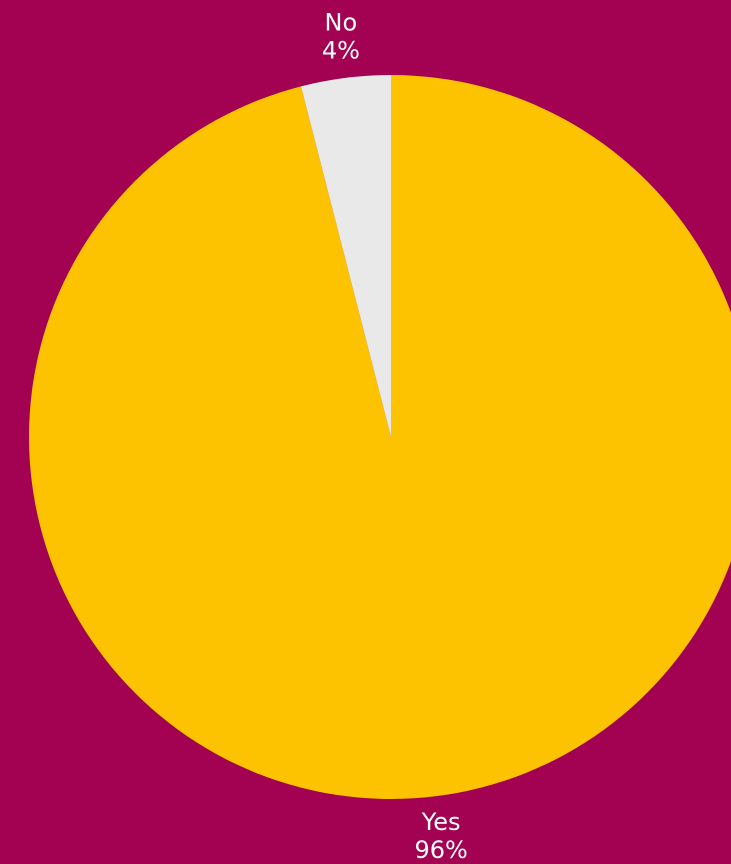 The image size is (731, 864). What do you see at coordinates (440, 850) in the screenshot?
I see `pie-label-value-yes: 96%` at bounding box center [440, 850].